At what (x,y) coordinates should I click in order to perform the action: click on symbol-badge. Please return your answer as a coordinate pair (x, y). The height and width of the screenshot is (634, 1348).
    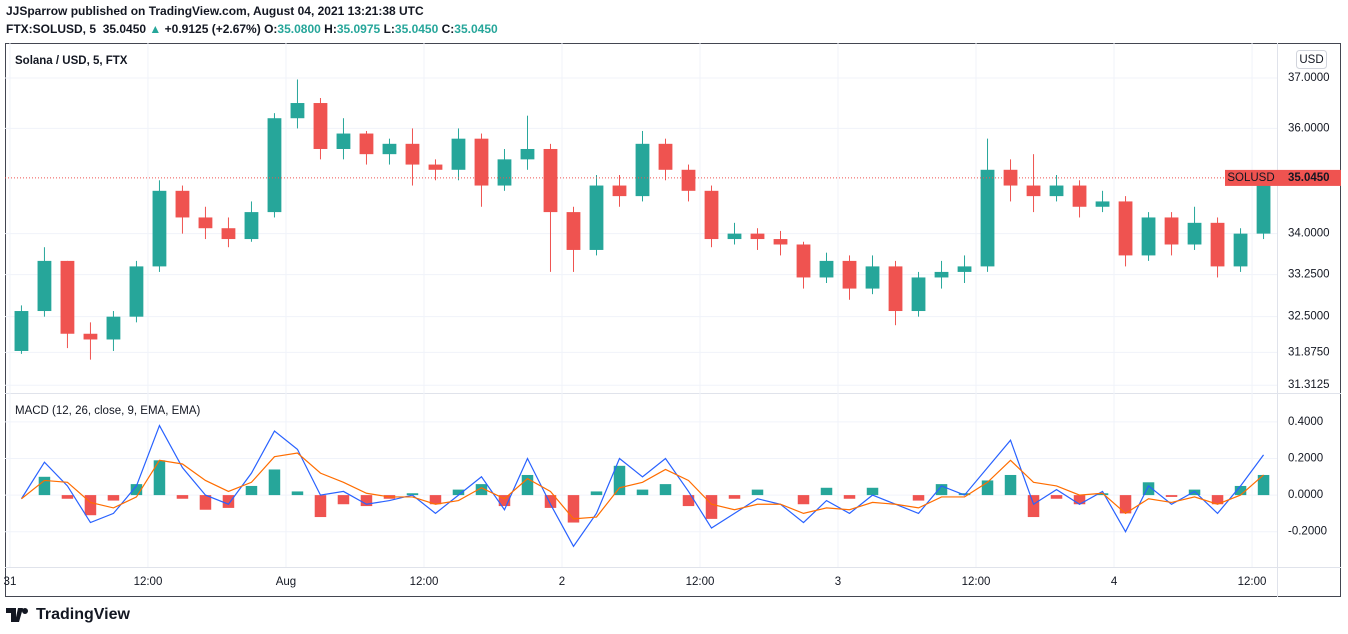
    Looking at the image, I should click on (1251, 177).